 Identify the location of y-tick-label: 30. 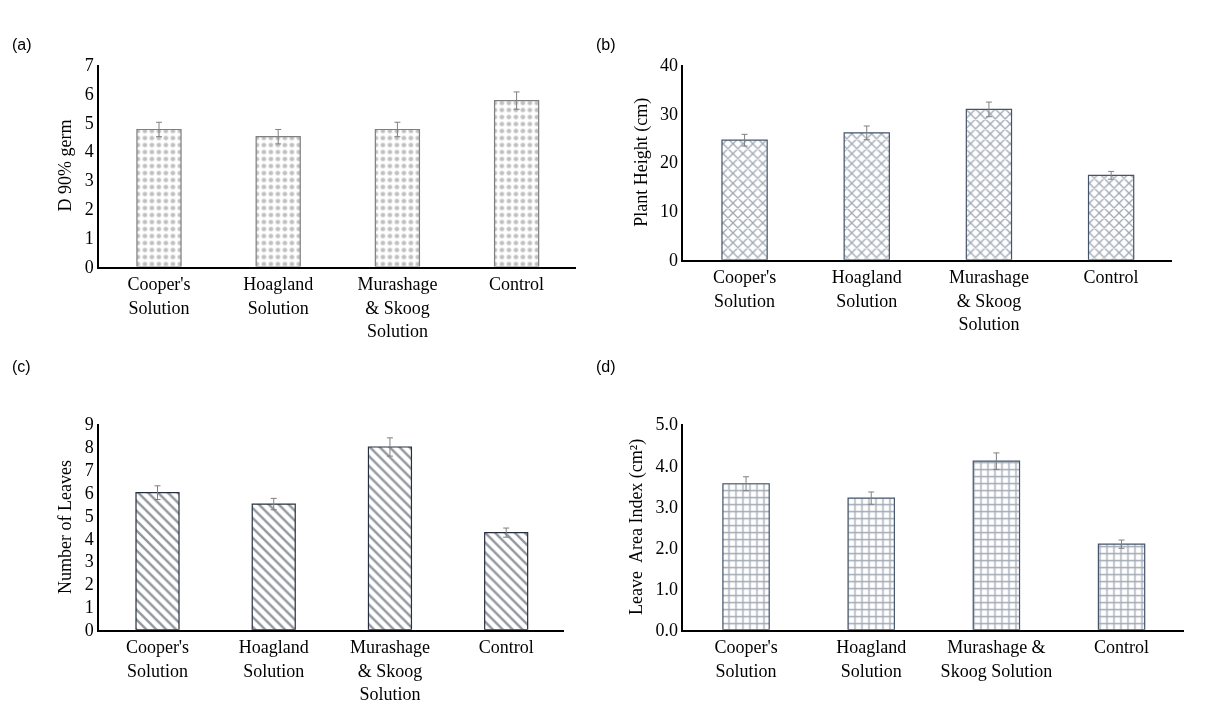
(668, 113).